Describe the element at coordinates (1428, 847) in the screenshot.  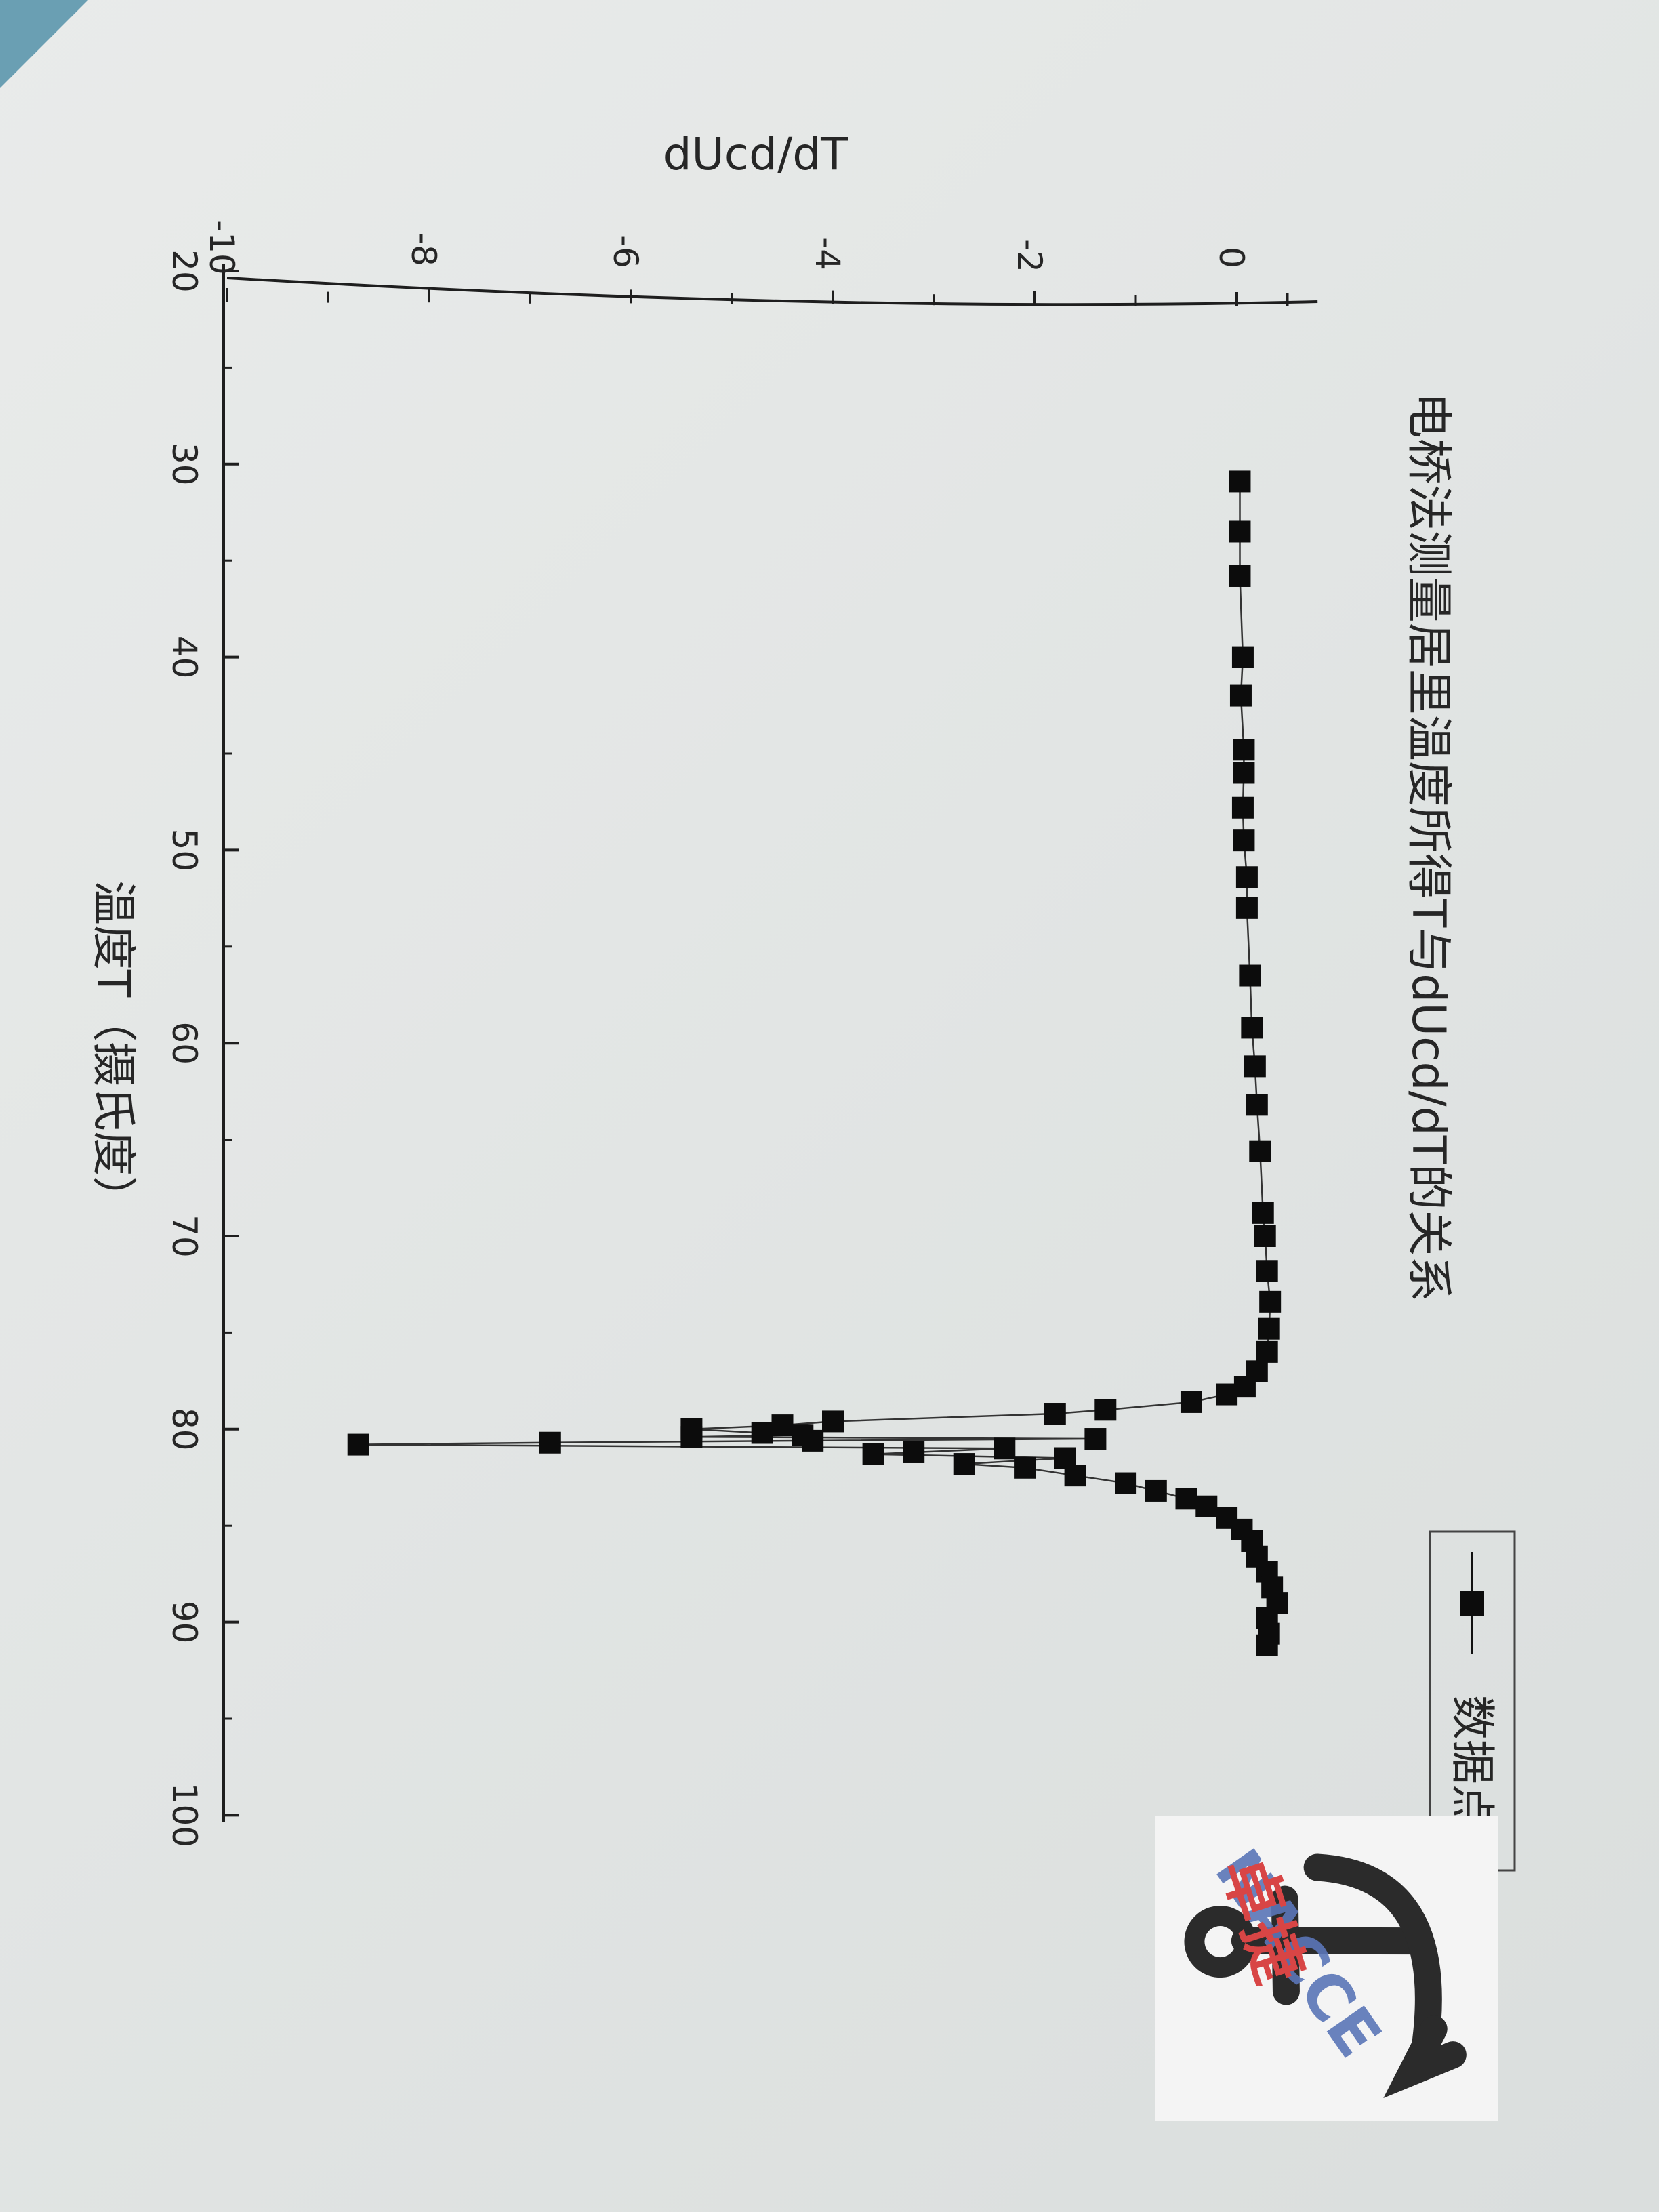
I see `chart-title: 电桥法测量居里温度所得T与dUcd/dT的关系` at that location.